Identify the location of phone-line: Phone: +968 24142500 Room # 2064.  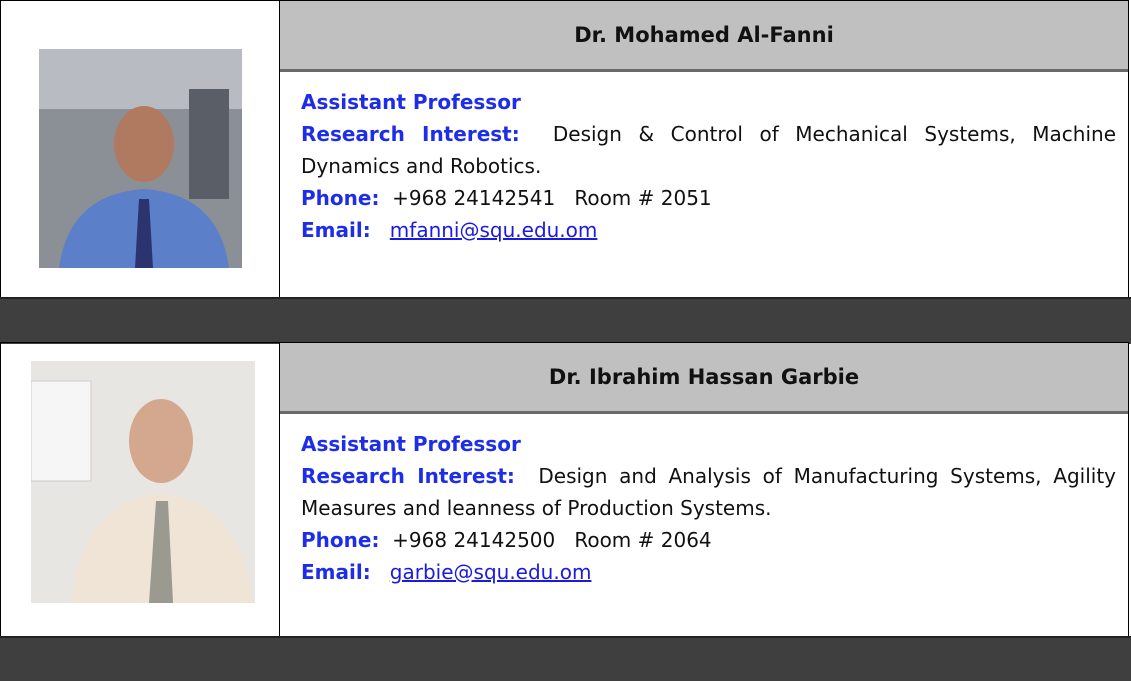
(708, 540).